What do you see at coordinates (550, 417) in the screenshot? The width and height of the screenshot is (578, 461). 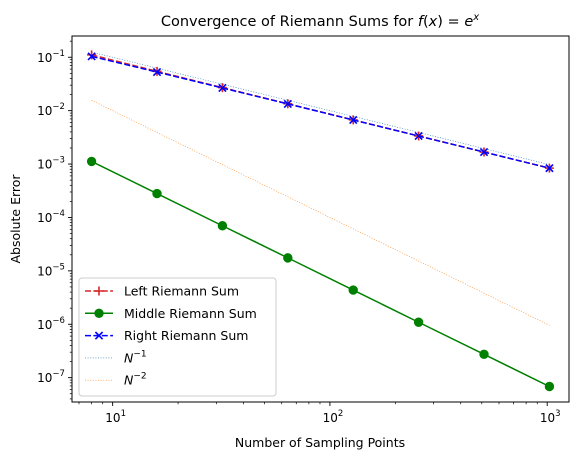 I see `x-tick-label: 10³` at bounding box center [550, 417].